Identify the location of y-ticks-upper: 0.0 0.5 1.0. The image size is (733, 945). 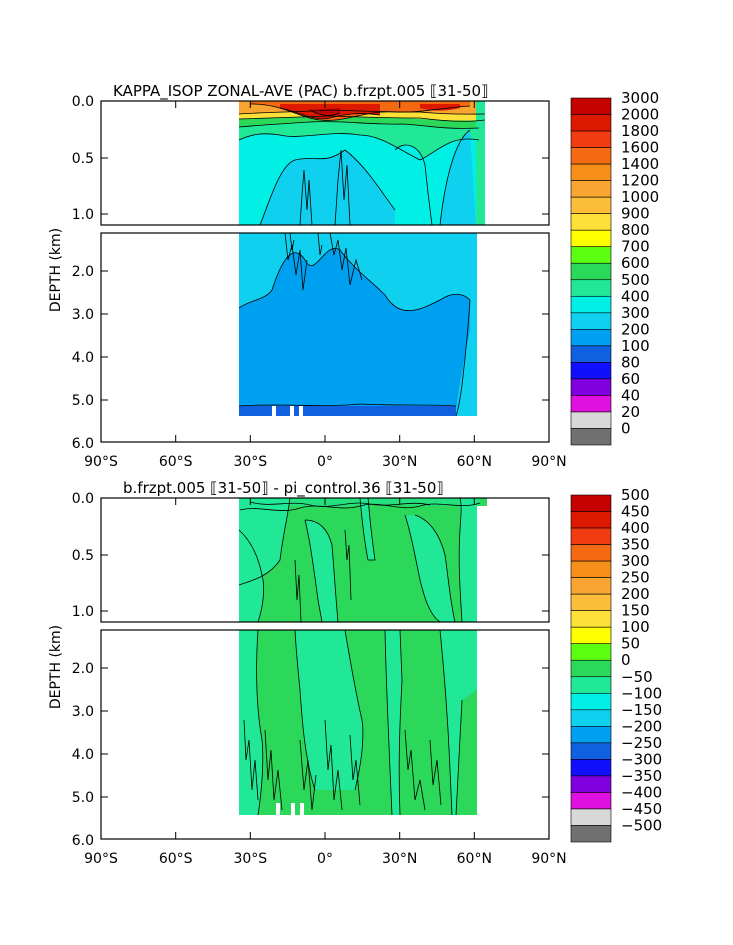
(310, 555).